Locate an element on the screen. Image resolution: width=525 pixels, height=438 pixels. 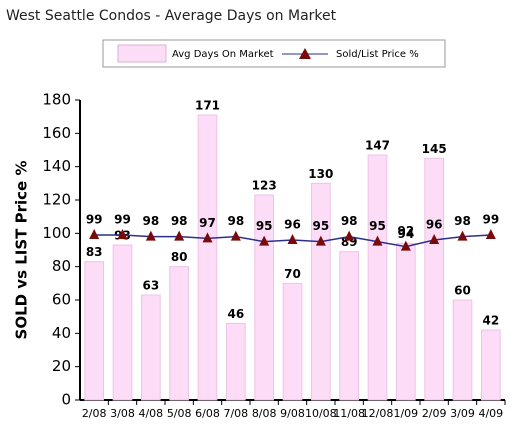
legend-label: Avg Days On Market is located at coordinates (223, 54).